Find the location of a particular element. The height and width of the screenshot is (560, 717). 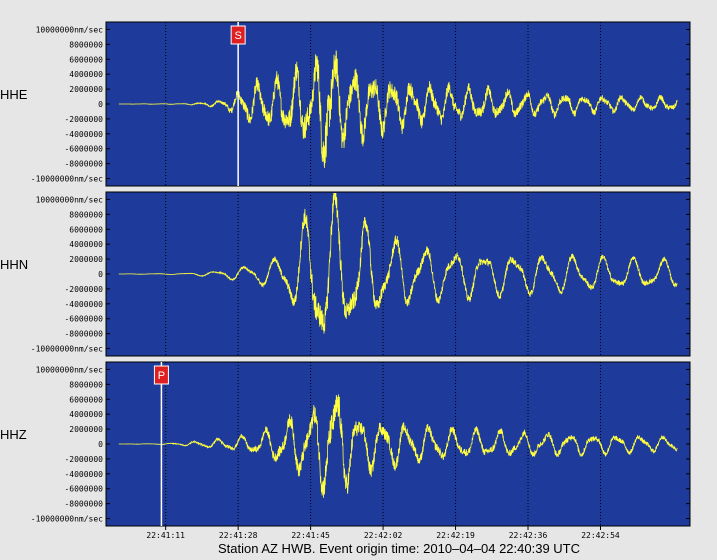

x-tick-label: 22:41:28 is located at coordinates (238, 535).